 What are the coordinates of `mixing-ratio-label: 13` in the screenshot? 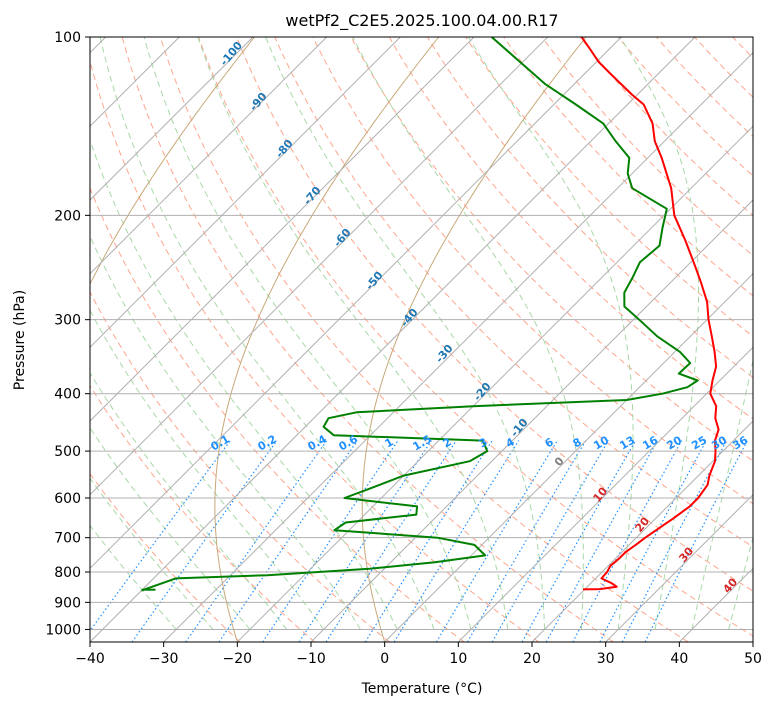 It's located at (627, 443).